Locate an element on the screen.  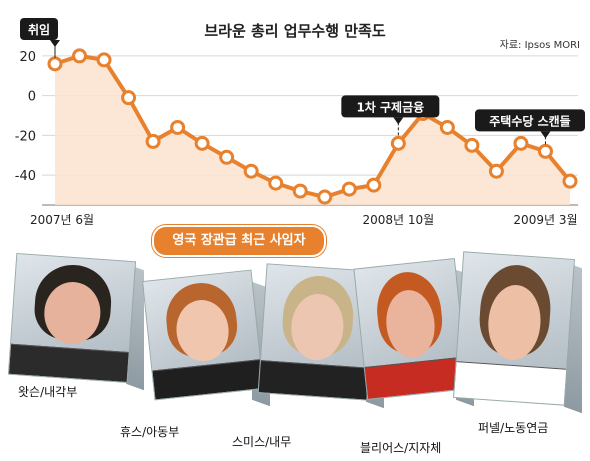
x-axis-ticks: 2007년 6월 2008년 10월 2009년 3월 is located at coordinates (304, 220).